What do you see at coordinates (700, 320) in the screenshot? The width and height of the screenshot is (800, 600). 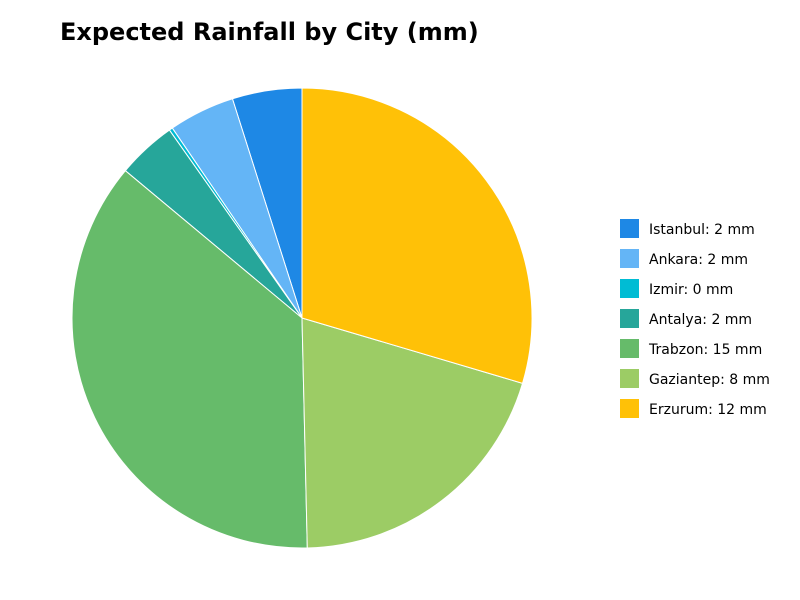 I see `legend-label: Antalya: 2 mm` at bounding box center [700, 320].